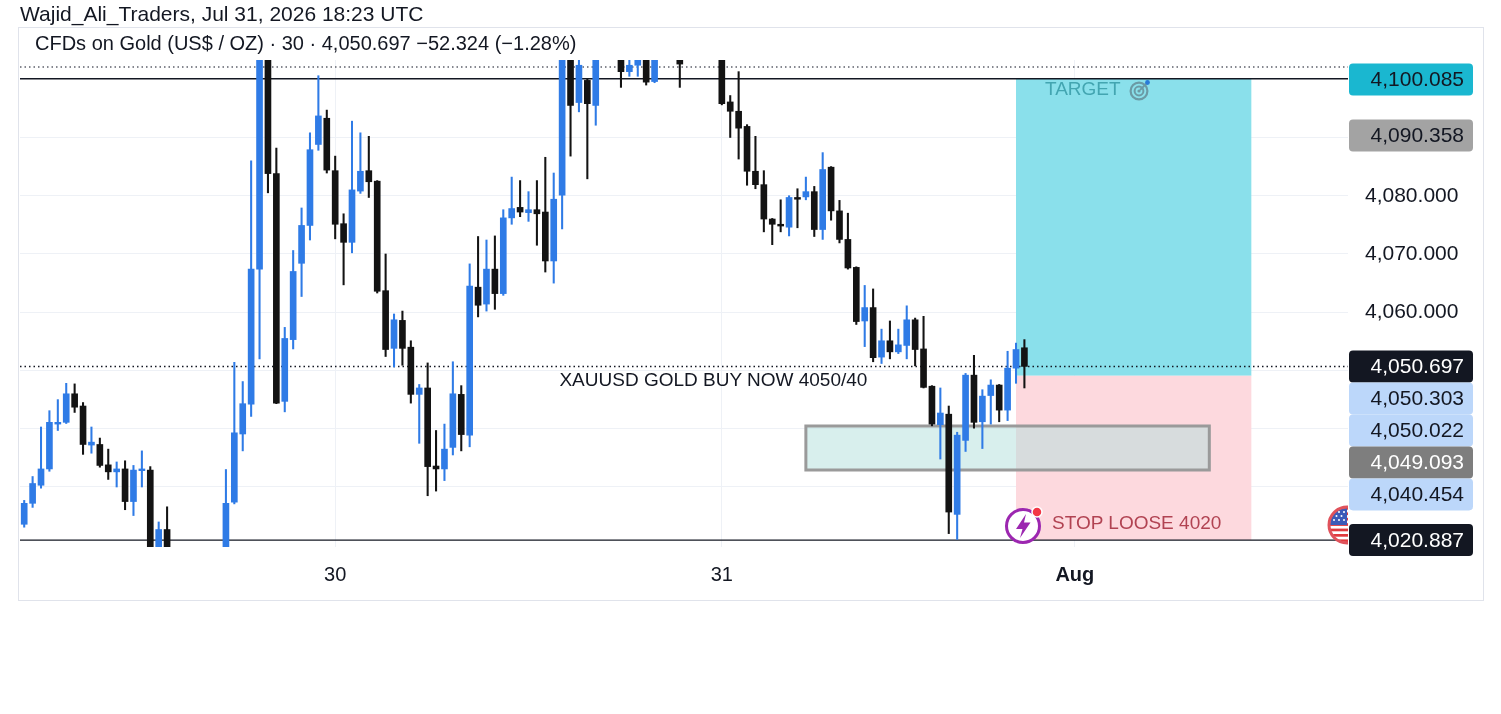  I want to click on text: 4,090.358, so click(1417, 135).